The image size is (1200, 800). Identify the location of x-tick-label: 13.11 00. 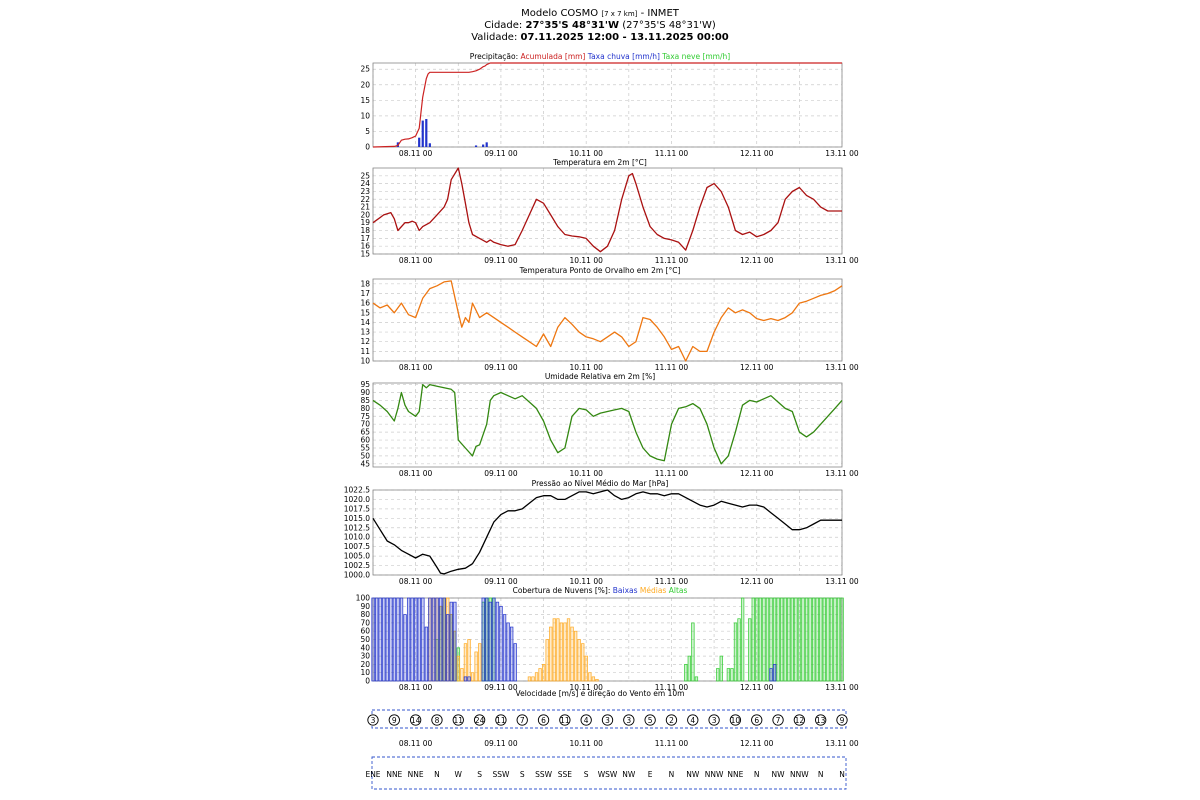
(842, 581).